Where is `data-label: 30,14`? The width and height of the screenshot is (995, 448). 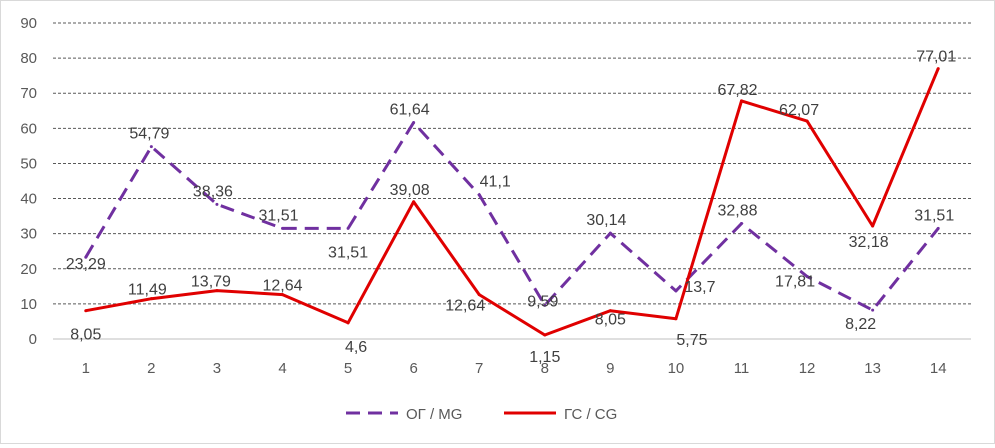
data-label: 30,14 is located at coordinates (606, 220).